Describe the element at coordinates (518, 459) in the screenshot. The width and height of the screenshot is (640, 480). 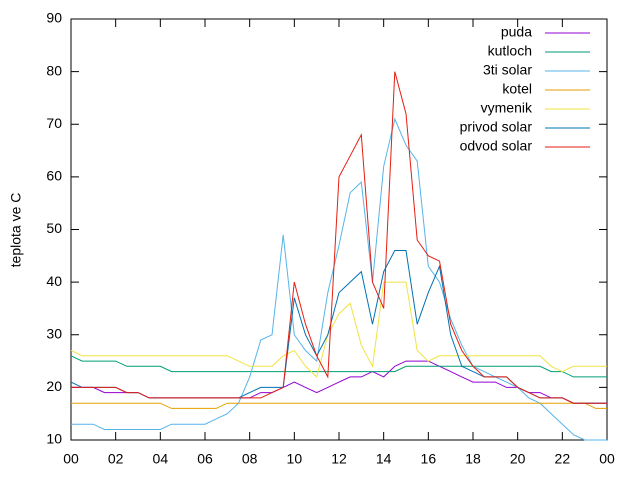
I see `x-tick-label: 20` at that location.